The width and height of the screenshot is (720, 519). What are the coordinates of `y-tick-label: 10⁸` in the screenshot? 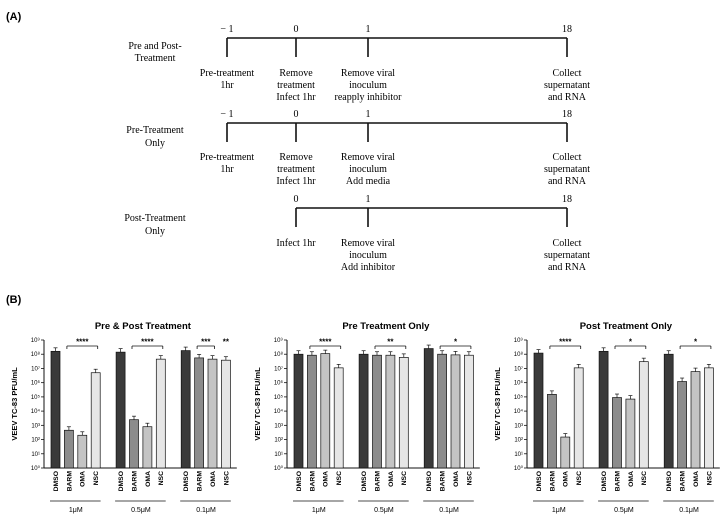 It's located at (36, 354).